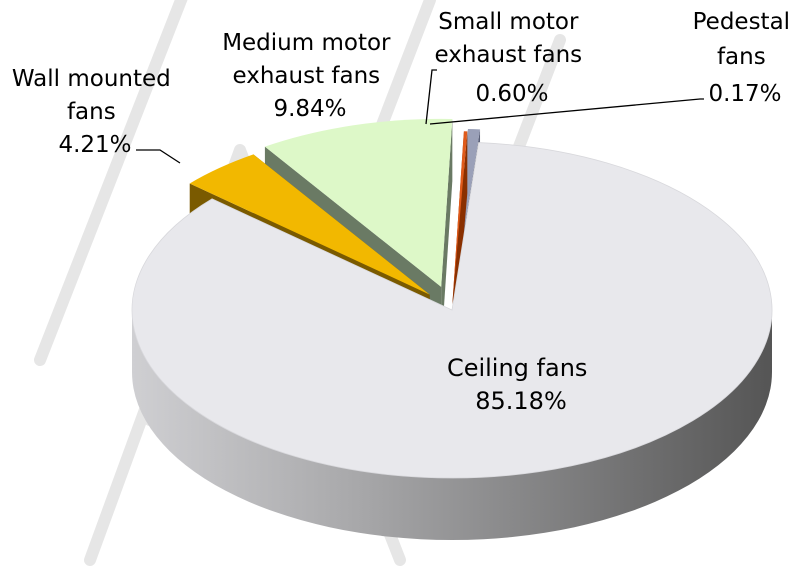 Image resolution: width=800 pixels, height=567 pixels. Describe the element at coordinates (91, 112) in the screenshot. I see `label-wall-name-2: fans` at that location.